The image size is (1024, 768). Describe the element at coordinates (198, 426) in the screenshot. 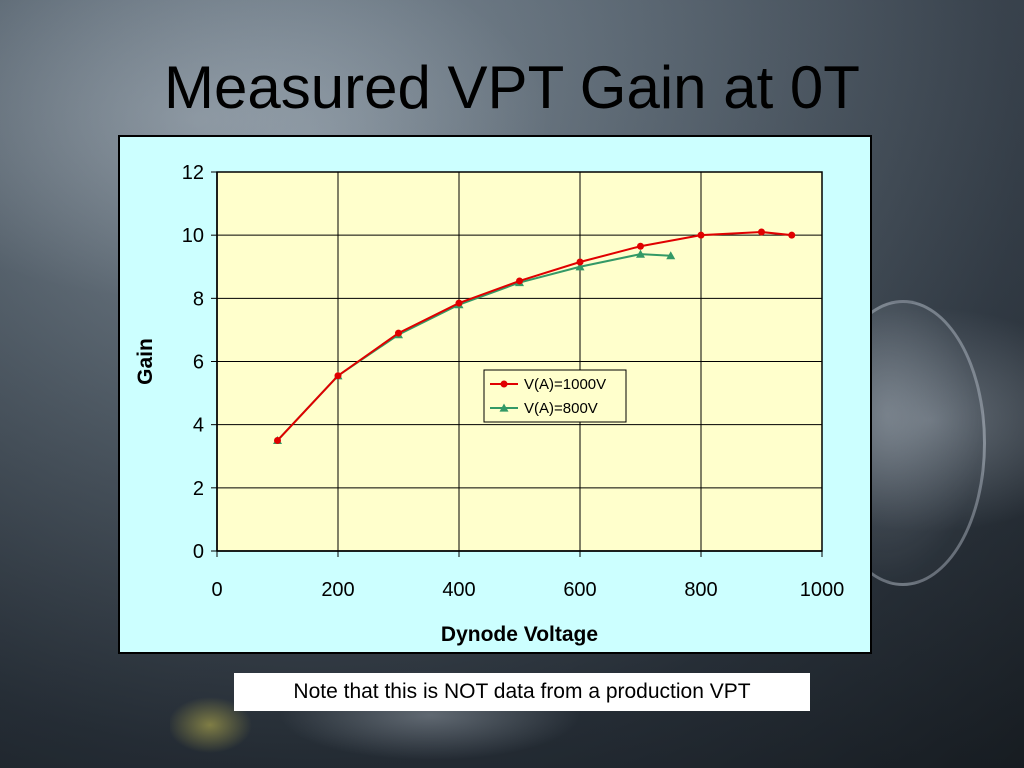

I see `y-tick-label: 4` at that location.